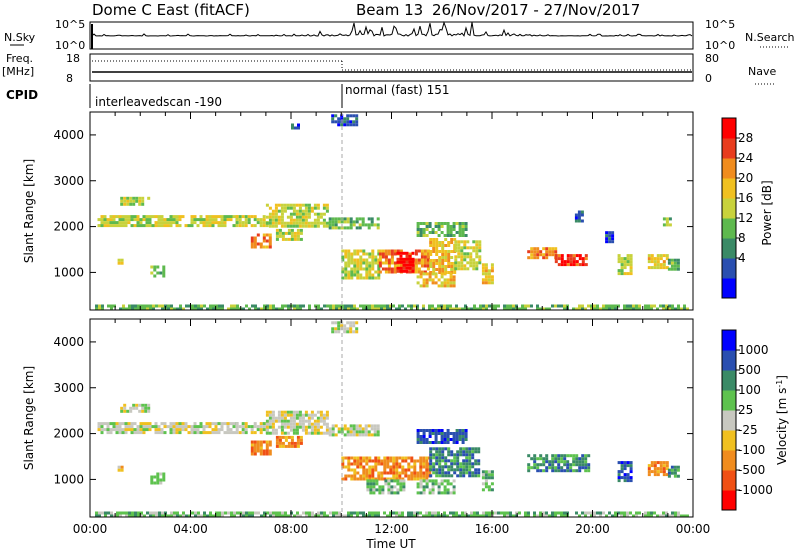 This screenshot has width=800, height=554. What do you see at coordinates (770, 37) in the screenshot?
I see `nsearch-label: N.Search` at bounding box center [770, 37].